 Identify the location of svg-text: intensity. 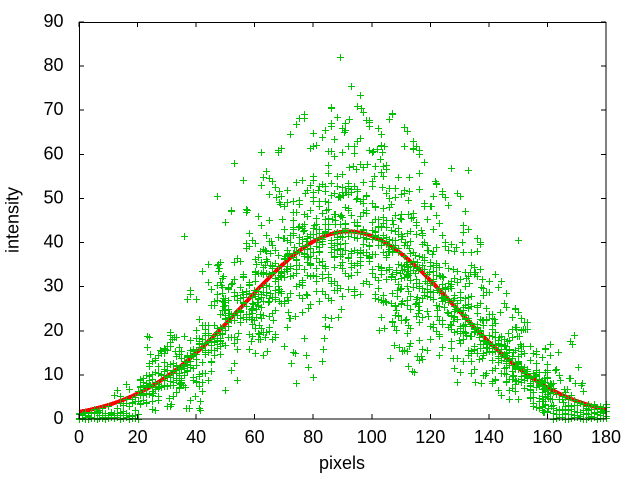
(13, 220).